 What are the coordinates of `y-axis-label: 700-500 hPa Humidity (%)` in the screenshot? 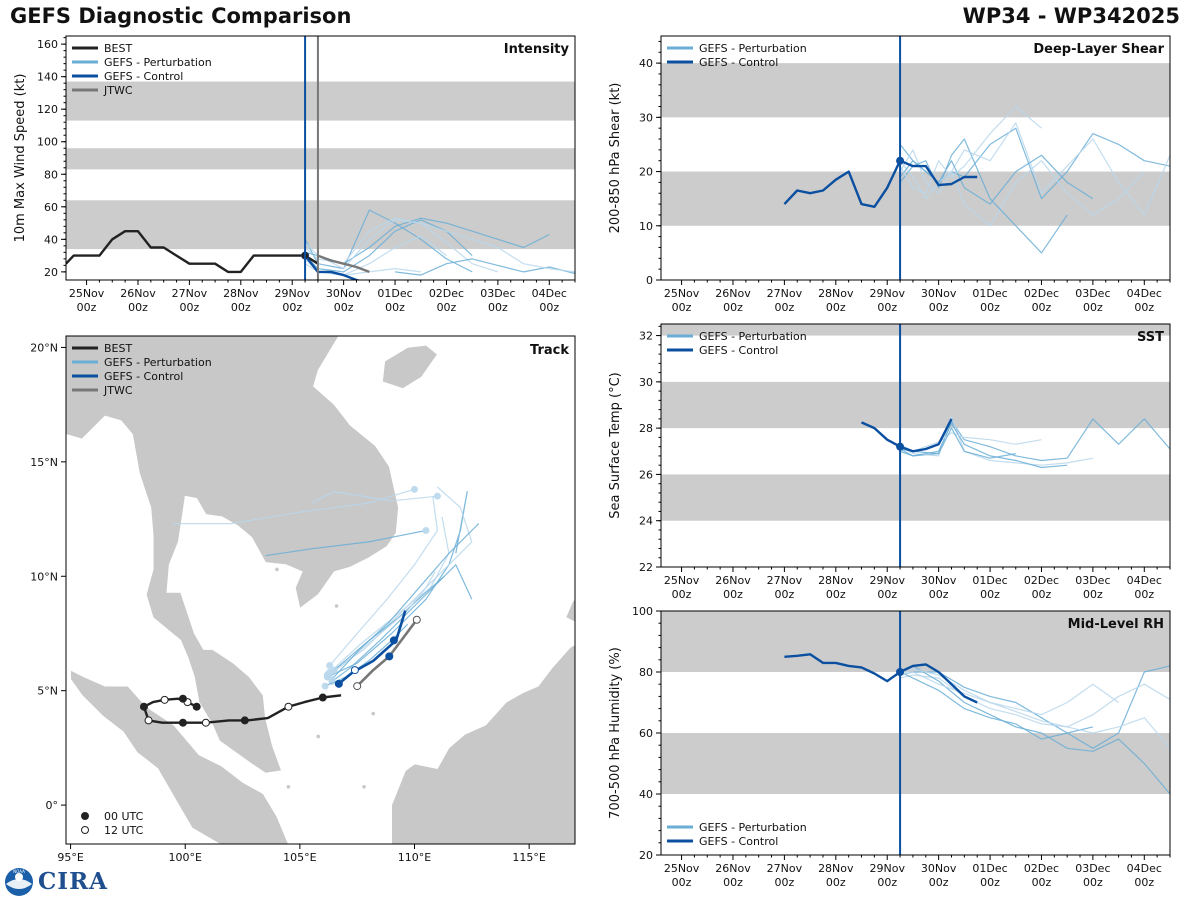 It's located at (615, 733).